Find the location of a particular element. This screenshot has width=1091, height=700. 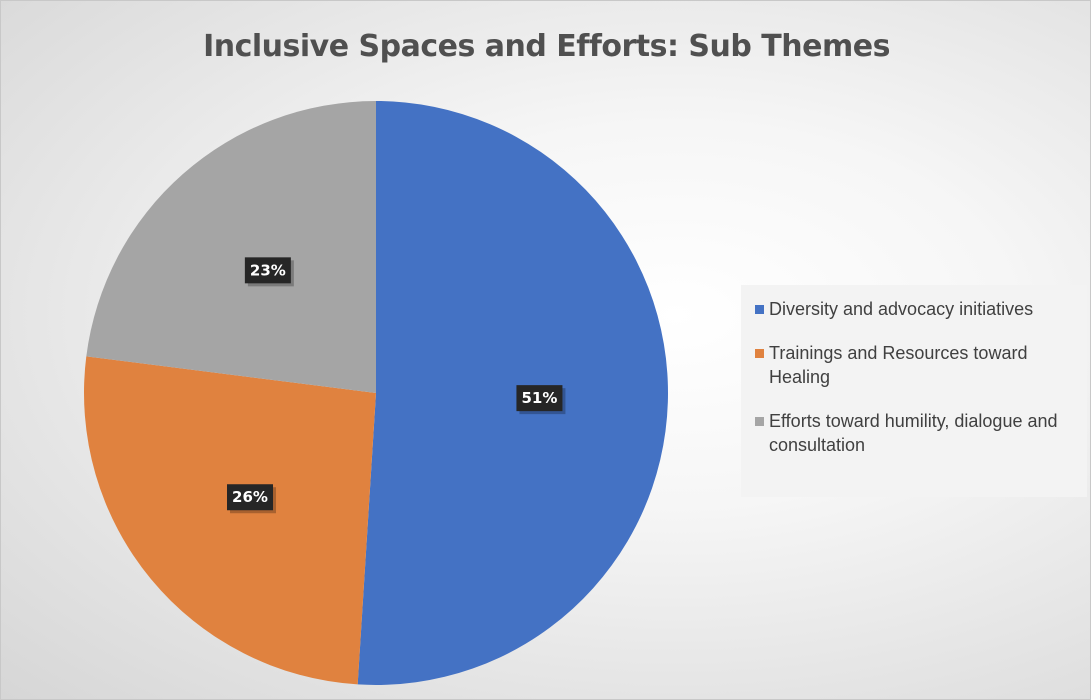

legend-swatch-efforts is located at coordinates (759, 421).